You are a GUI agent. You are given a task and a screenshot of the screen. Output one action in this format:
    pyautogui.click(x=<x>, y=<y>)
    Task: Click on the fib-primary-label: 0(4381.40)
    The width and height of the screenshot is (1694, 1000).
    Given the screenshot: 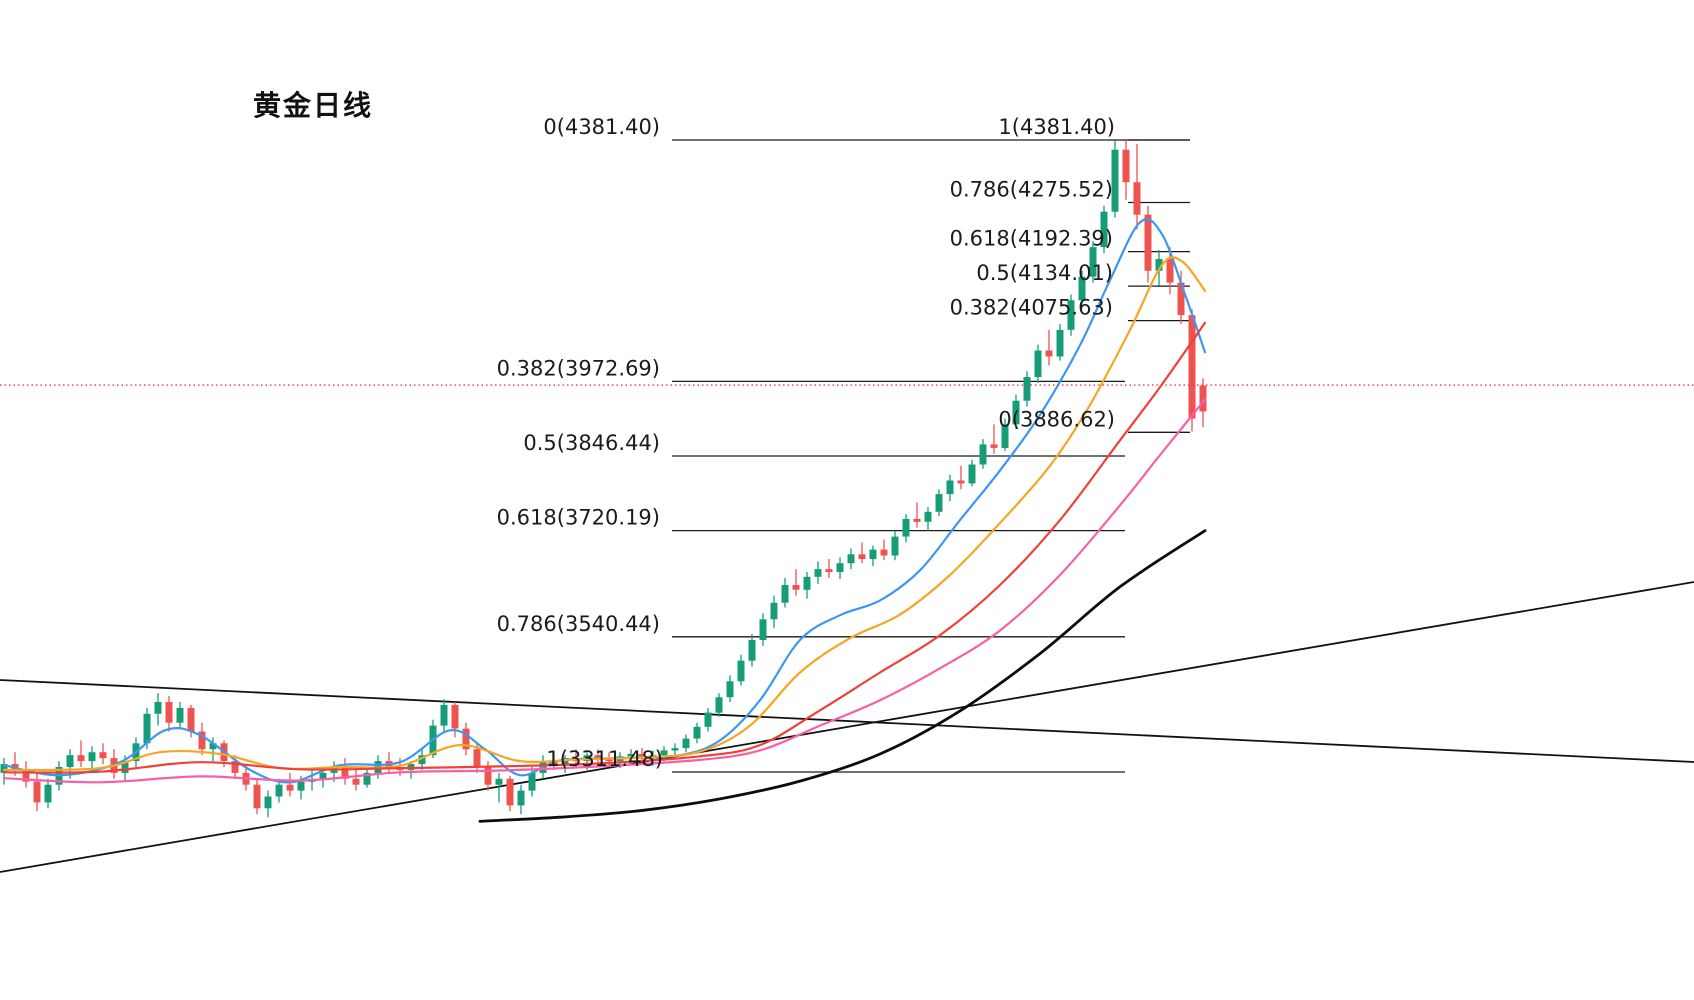 What is the action you would take?
    pyautogui.click(x=601, y=127)
    